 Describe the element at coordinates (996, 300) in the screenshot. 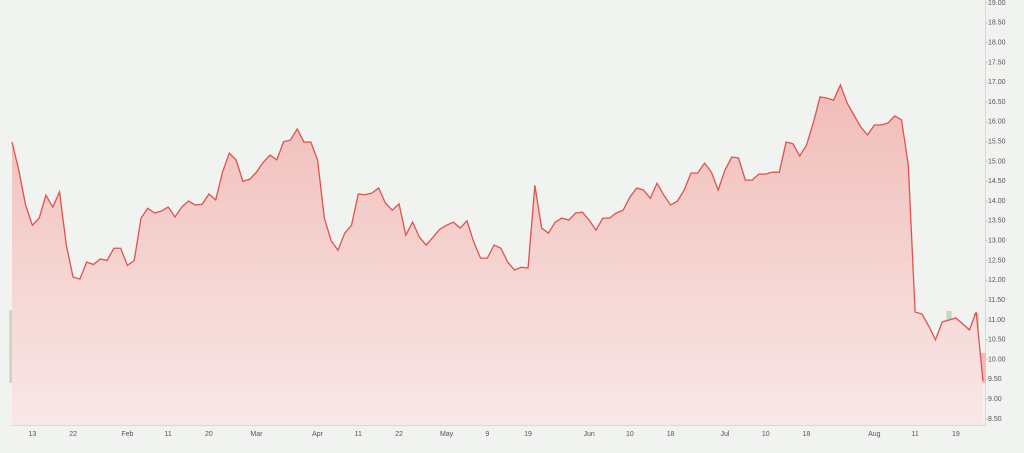

I see `y-tick-label: 11.50` at that location.